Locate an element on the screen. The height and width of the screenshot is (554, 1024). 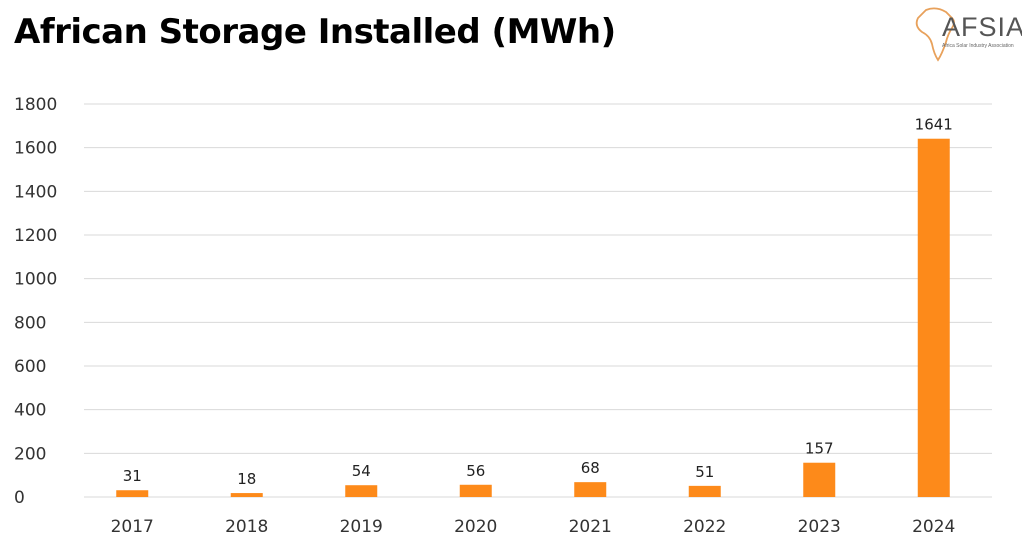
x-tick-label: 2022 is located at coordinates (704, 527).